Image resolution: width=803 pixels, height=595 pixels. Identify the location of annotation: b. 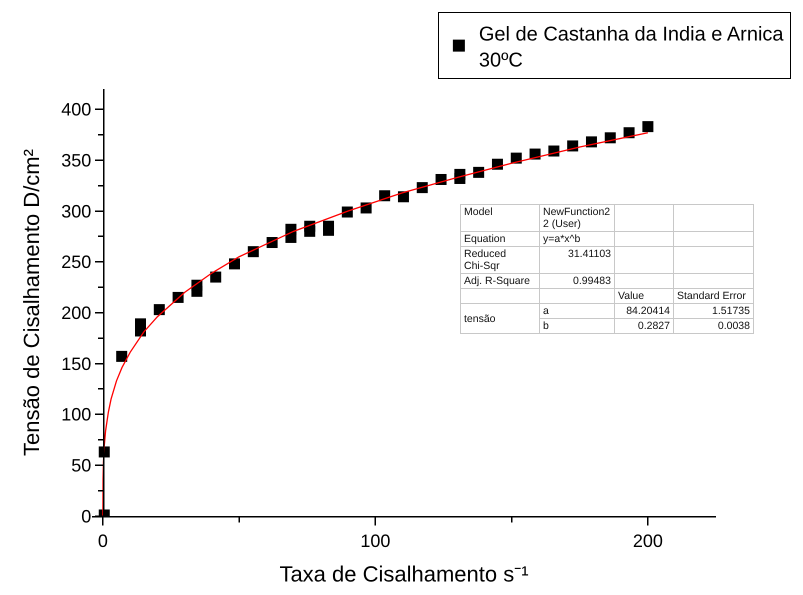
(546, 326).